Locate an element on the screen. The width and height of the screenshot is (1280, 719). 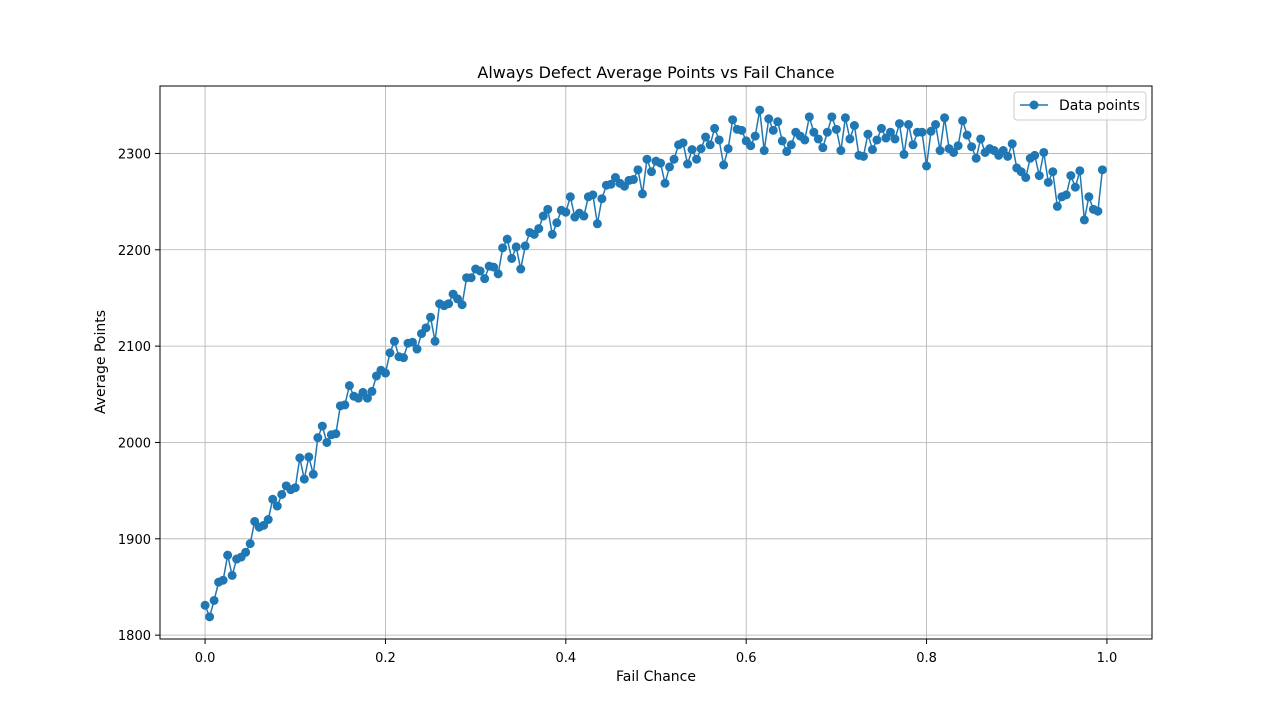
x-axis-title: Fail Chance is located at coordinates (656, 677).